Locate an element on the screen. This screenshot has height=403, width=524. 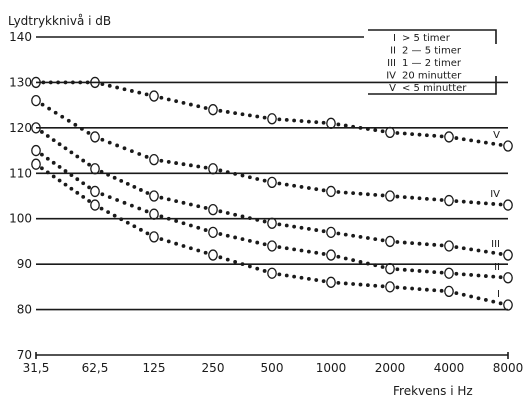
x-tick-label: 2000 is located at coordinates (390, 368).